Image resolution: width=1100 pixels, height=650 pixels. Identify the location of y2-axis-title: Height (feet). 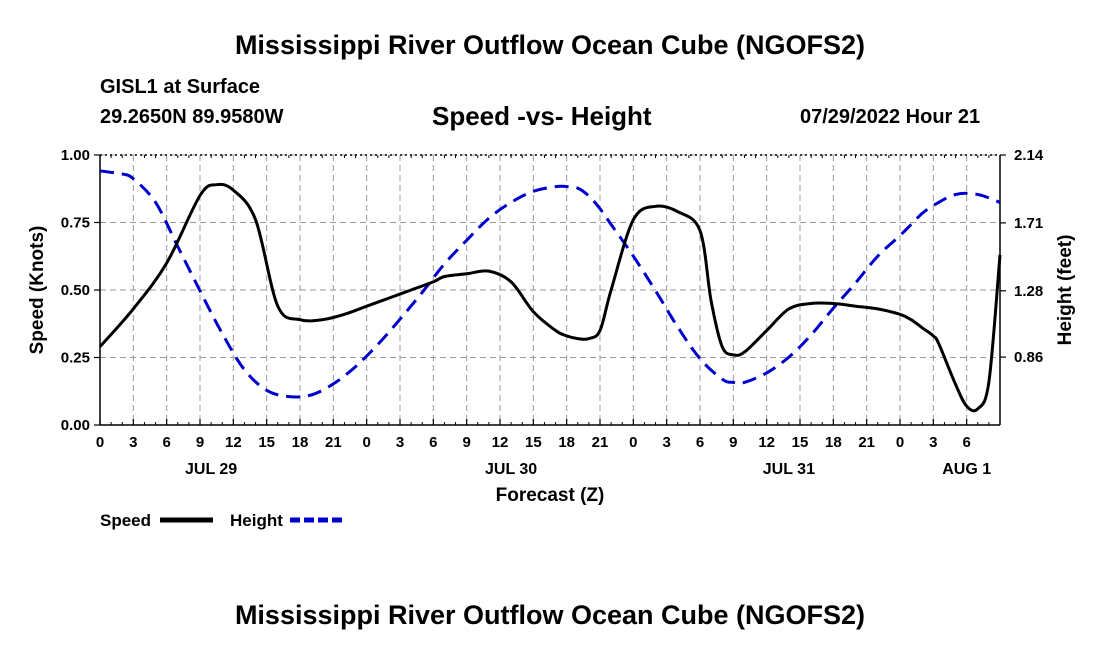
(1065, 290).